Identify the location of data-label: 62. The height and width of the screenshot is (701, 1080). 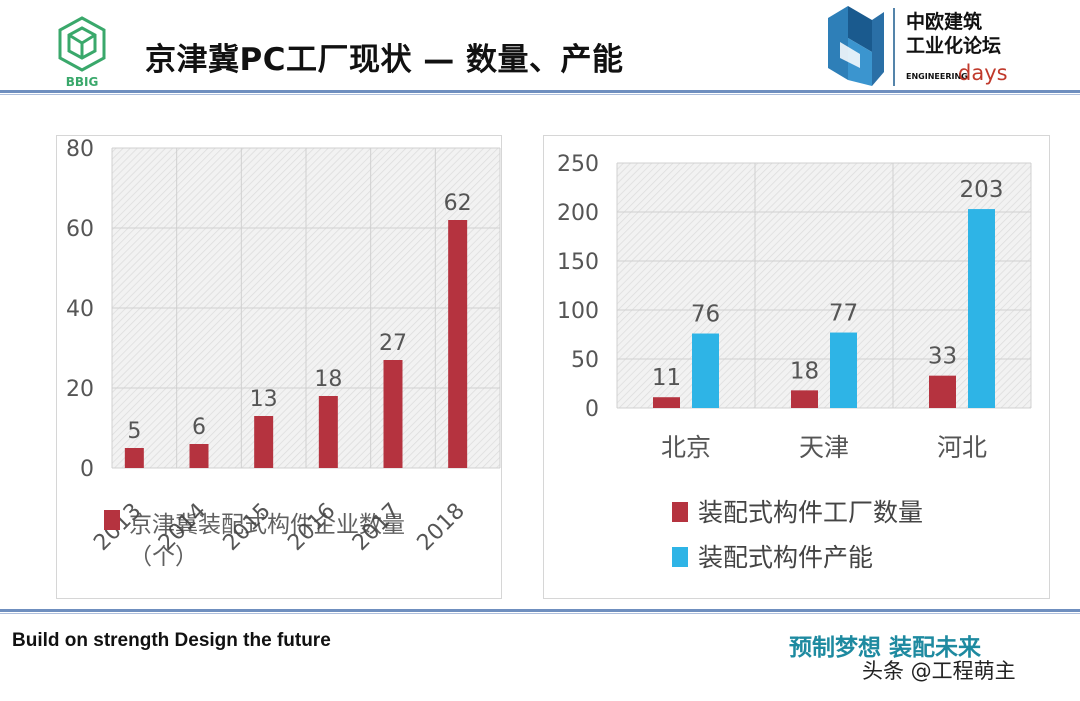
(458, 203).